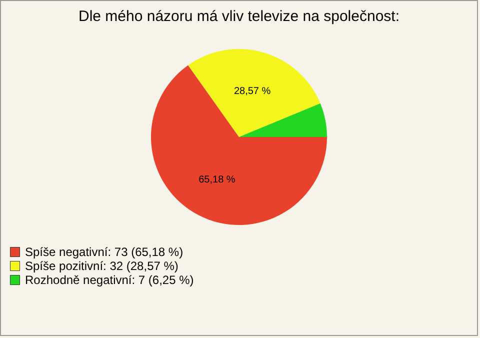  Describe the element at coordinates (217, 180) in the screenshot. I see `data-label: 65,18 %` at that location.